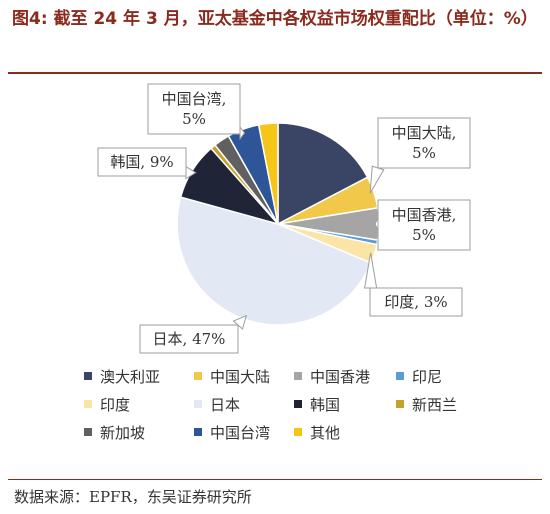 The height and width of the screenshot is (514, 550). I want to click on legend-item: 中国香港, so click(345, 376).